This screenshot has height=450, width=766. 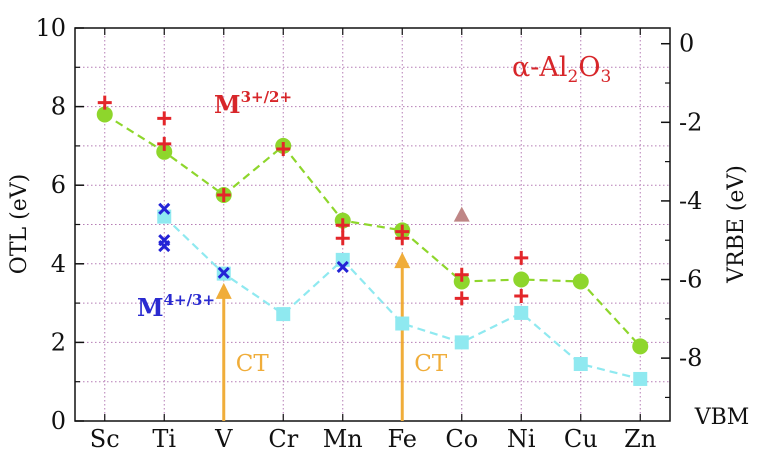 I want to click on right-axis-tick-label: 0, so click(x=686, y=44).